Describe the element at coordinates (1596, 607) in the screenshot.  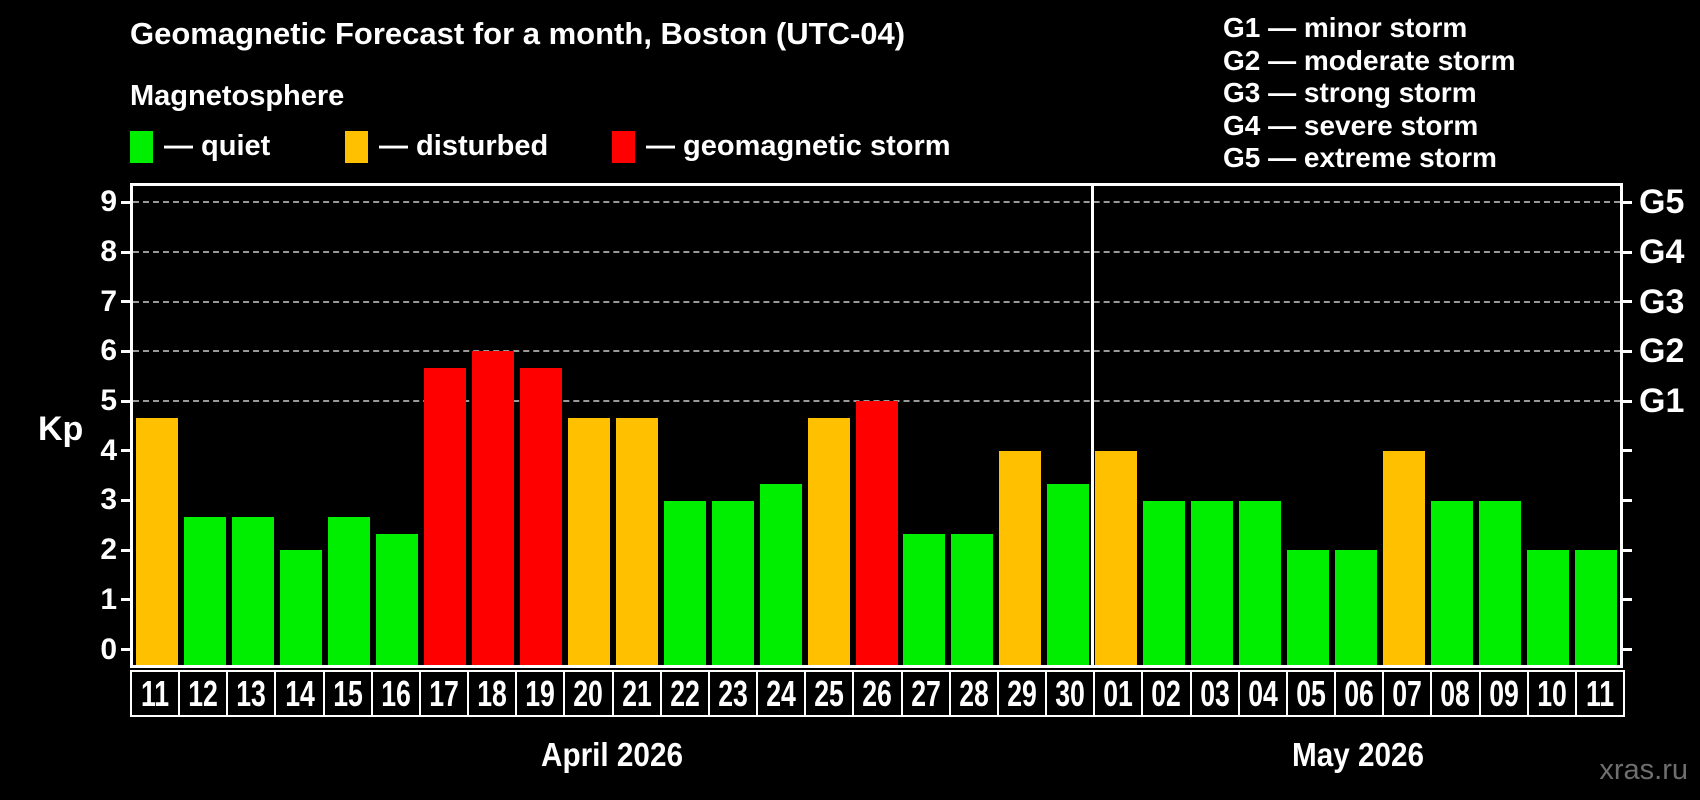
I see `kp-bar-day-11-quiet` at that location.